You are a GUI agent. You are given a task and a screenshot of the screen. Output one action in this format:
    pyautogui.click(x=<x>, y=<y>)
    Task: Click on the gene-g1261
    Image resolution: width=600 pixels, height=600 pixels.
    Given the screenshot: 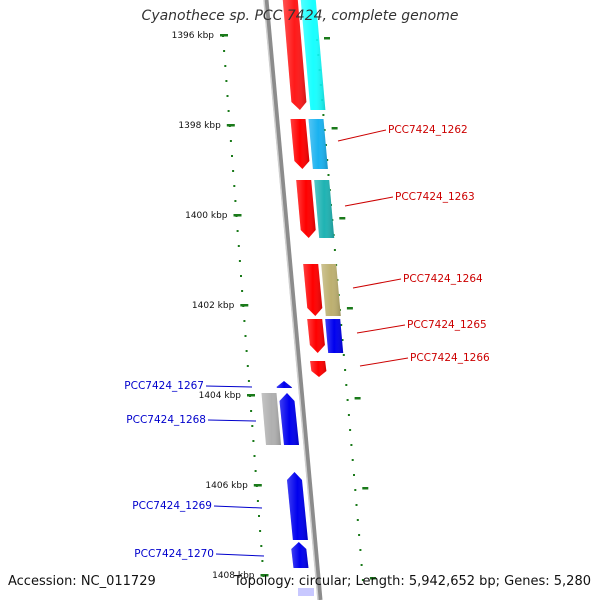 What is the action you would take?
    pyautogui.click(x=304, y=55)
    